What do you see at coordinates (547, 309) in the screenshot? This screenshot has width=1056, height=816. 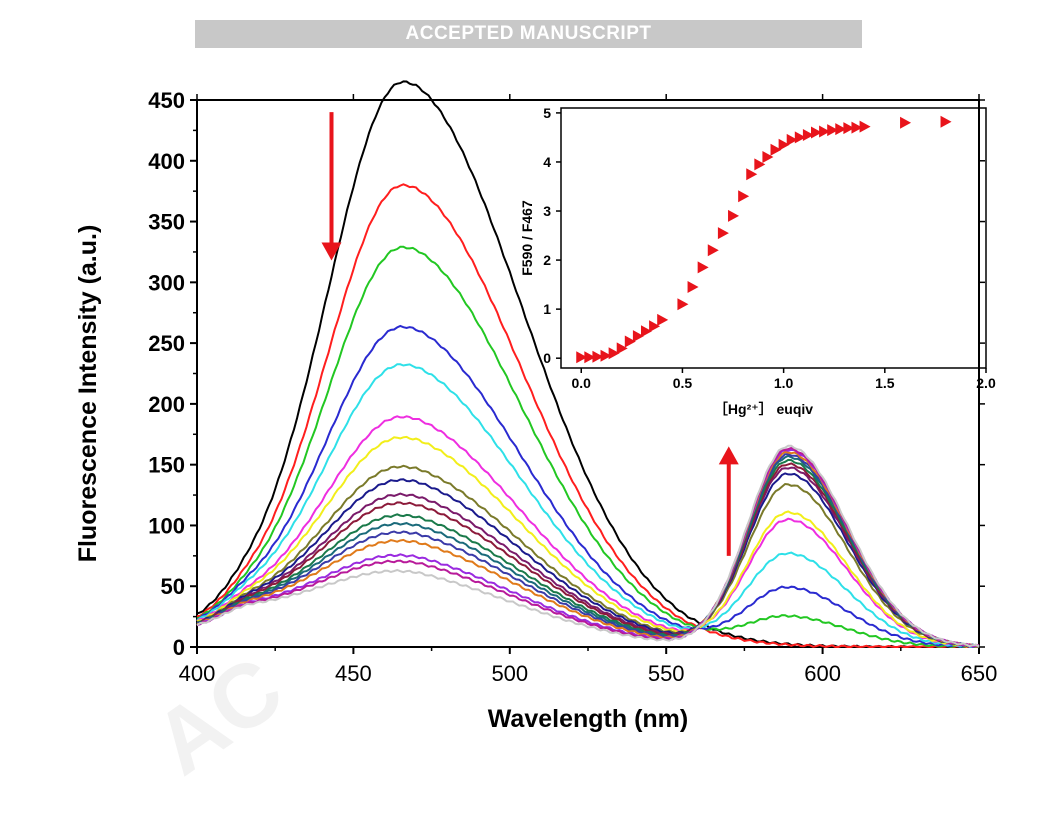 I see `inset-y-tick-label: 1` at bounding box center [547, 309].